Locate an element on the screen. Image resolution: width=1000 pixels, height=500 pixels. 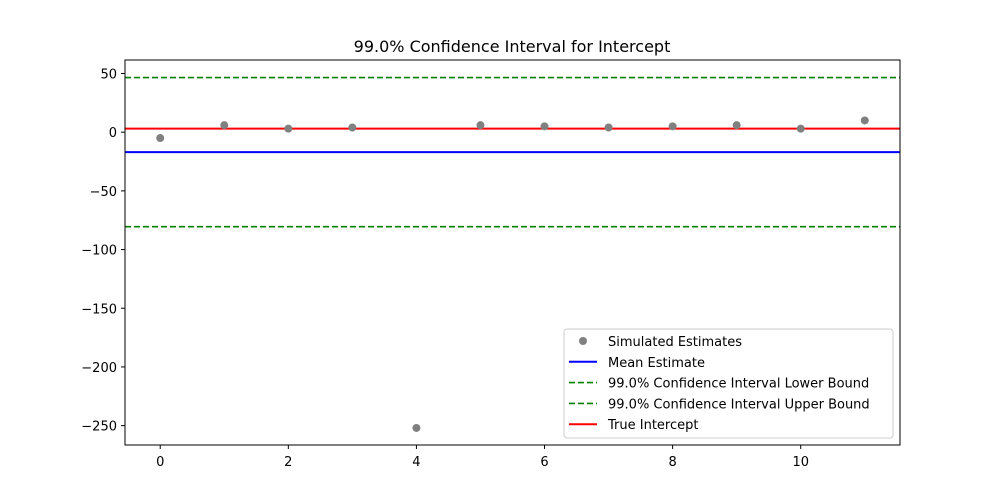
y-tick-label: −250 is located at coordinates (99, 427).